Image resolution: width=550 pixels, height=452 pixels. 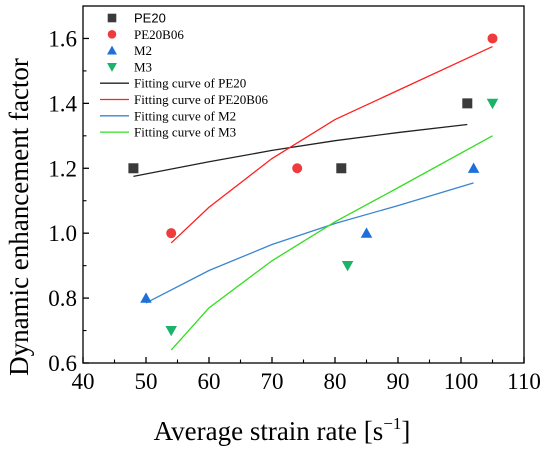 I want to click on x-tick-label: 40, so click(x=83, y=381).